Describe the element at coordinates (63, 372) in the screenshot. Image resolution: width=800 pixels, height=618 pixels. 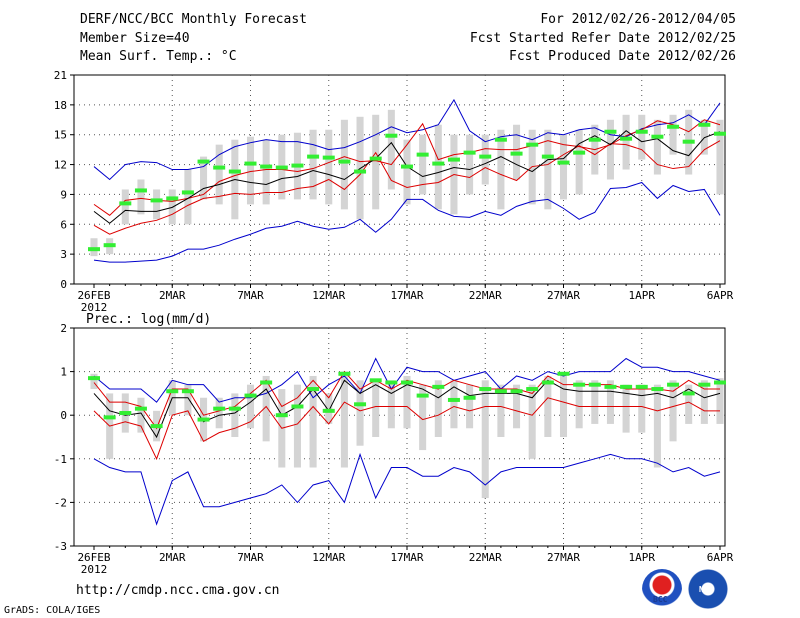
I see `prec-ytick-label: 1` at that location.